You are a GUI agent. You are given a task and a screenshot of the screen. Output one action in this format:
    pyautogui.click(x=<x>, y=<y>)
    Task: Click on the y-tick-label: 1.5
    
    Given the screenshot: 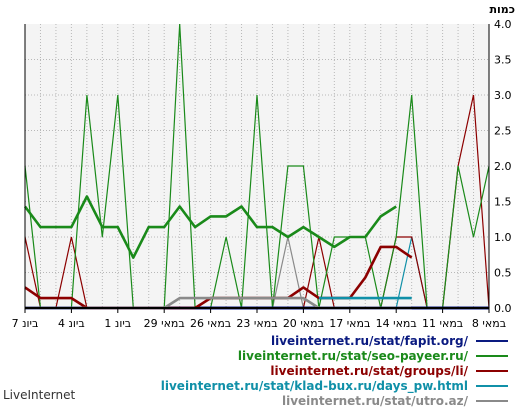 What is the action you would take?
    pyautogui.click(x=503, y=202)
    